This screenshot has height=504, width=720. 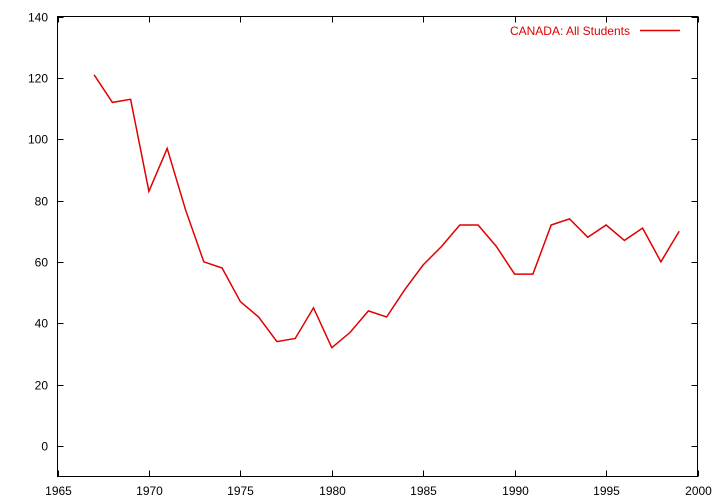 What do you see at coordinates (240, 491) in the screenshot?
I see `x-tick-label: 1975` at bounding box center [240, 491].